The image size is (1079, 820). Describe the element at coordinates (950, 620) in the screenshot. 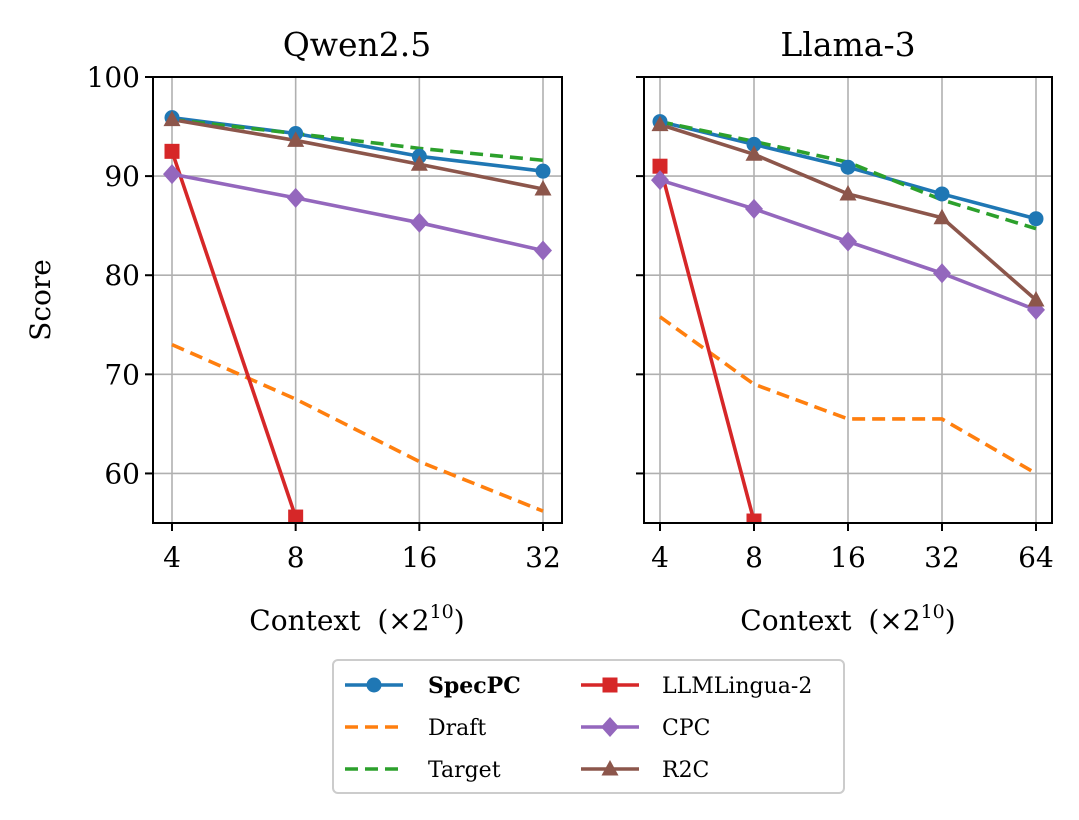

I see `x-axis-label-llama-close: )` at that location.